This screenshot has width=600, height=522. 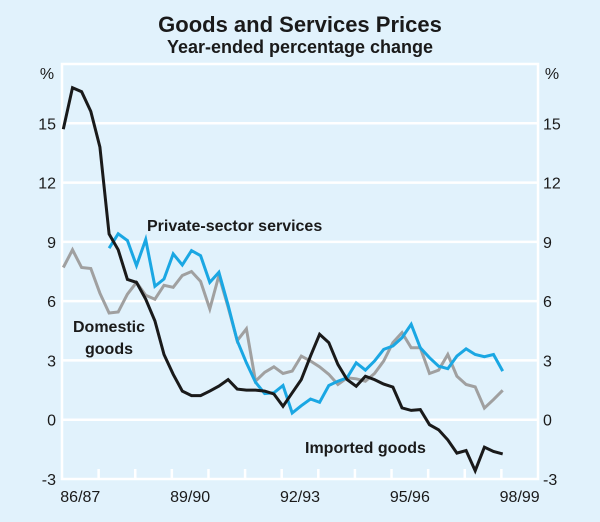 What do you see at coordinates (47, 74) in the screenshot?
I see `y-axis-unit-left: %` at bounding box center [47, 74].